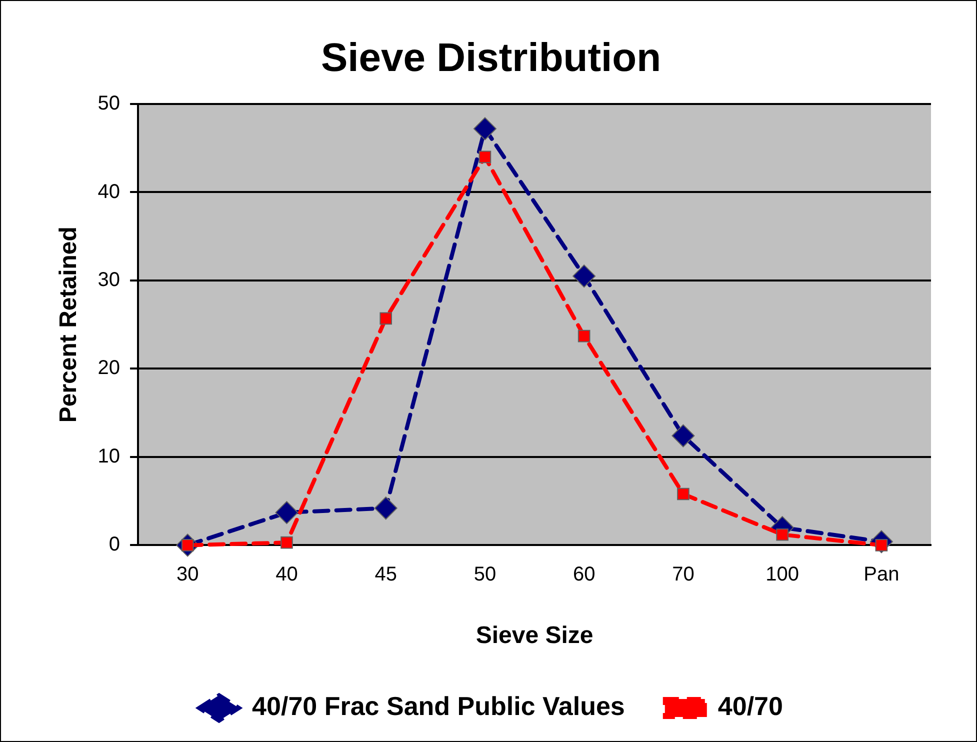  Describe the element at coordinates (750, 706) in the screenshot. I see `legend-label: 40/70` at that location.